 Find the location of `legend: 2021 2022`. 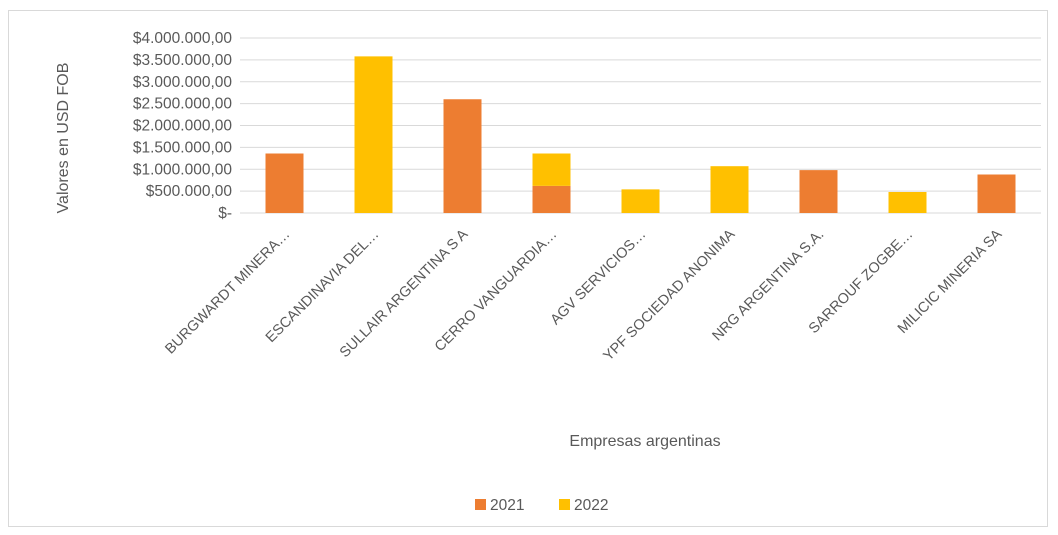

legend: 2021 2022 is located at coordinates (541, 505).